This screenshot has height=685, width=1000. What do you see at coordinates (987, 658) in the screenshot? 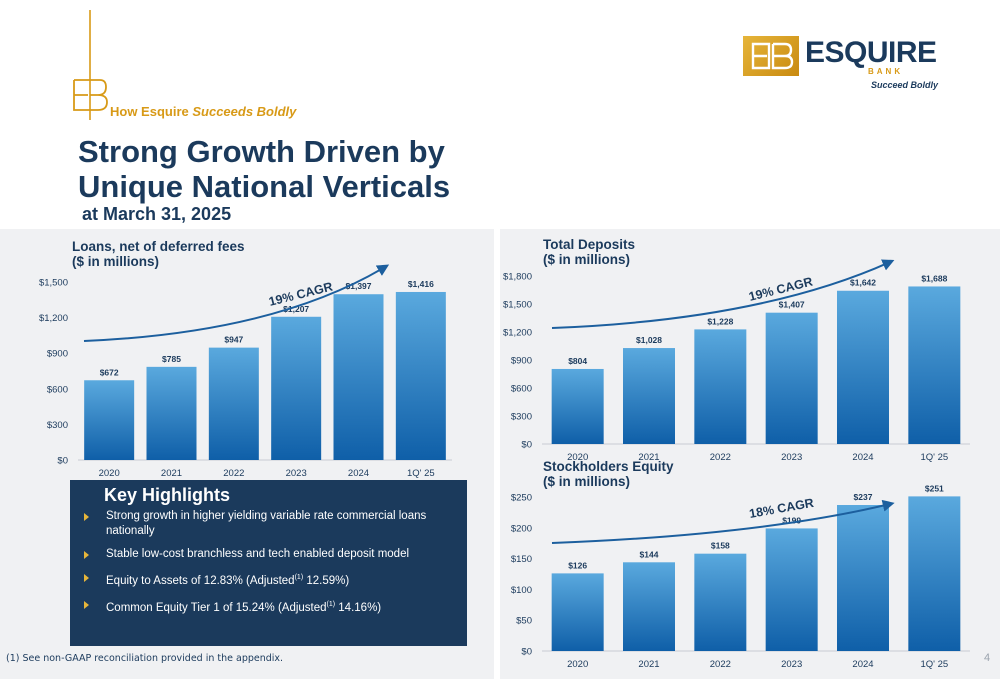
I see `page-number: 4` at bounding box center [987, 658].